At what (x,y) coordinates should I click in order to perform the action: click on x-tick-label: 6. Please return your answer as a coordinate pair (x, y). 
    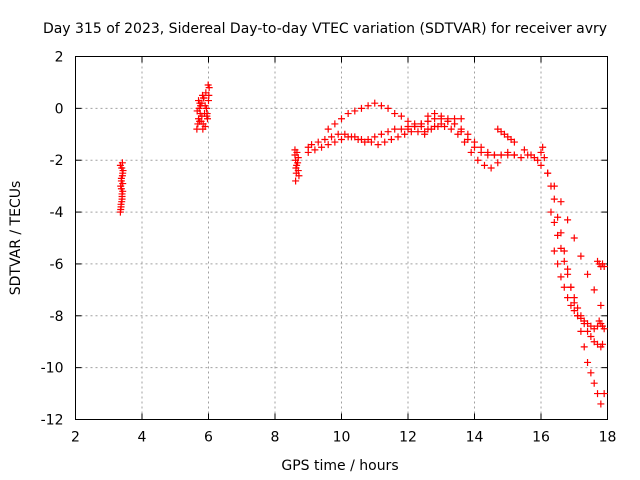
    Looking at the image, I should click on (208, 438).